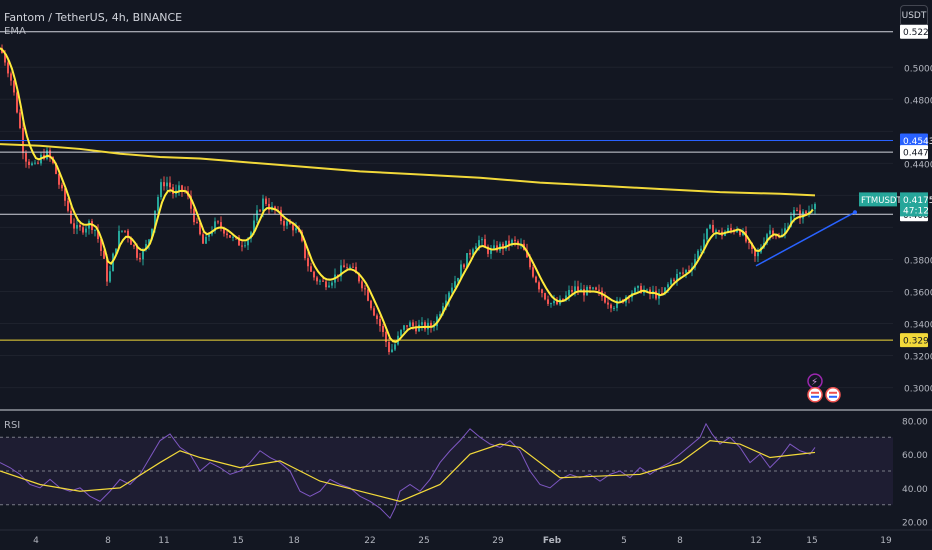  What do you see at coordinates (915, 490) in the screenshot?
I see `rsi-tick-label: 40.00` at bounding box center [915, 490].